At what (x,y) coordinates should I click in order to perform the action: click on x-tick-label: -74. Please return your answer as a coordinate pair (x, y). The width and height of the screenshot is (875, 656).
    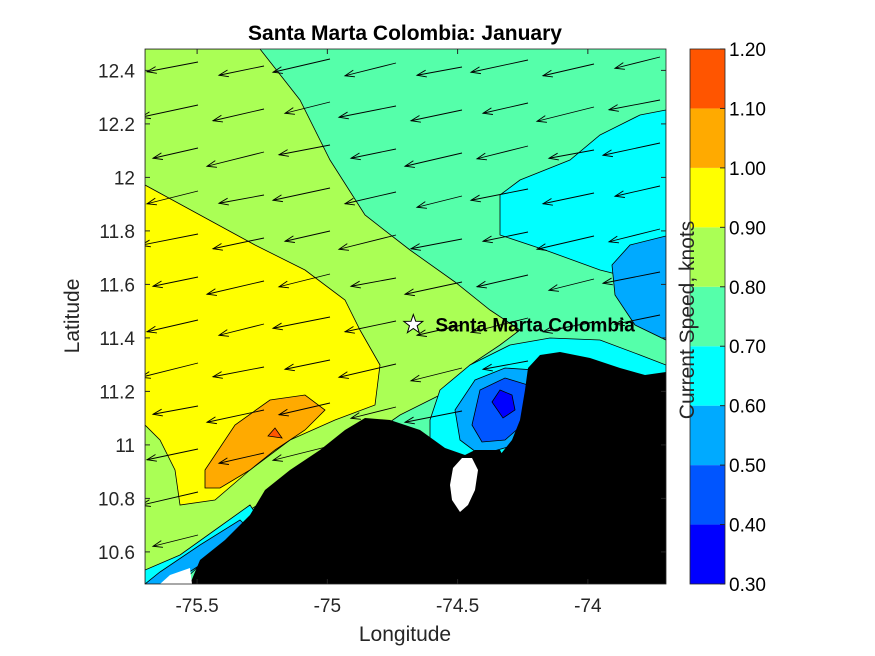
    Looking at the image, I should click on (588, 606).